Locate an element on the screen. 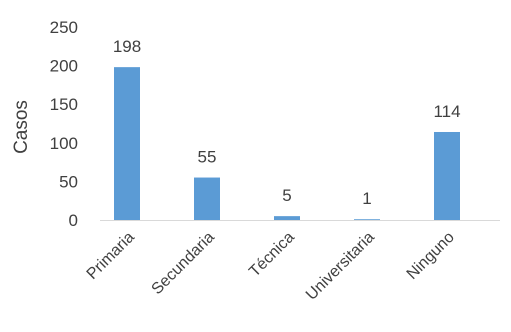 The width and height of the screenshot is (511, 332). y-tick-label: 0 is located at coordinates (73, 220).